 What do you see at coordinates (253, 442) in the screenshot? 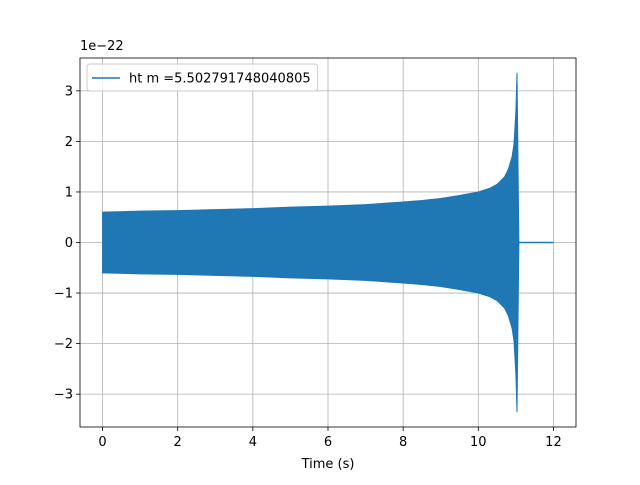
I see `x-tick-label: 4` at bounding box center [253, 442].